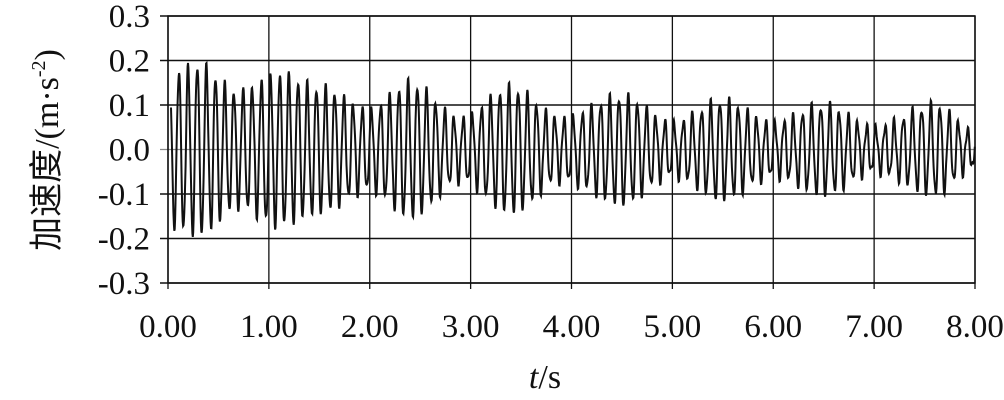 The image size is (1004, 400). I want to click on y-tick-label: -0.3, so click(124, 284).